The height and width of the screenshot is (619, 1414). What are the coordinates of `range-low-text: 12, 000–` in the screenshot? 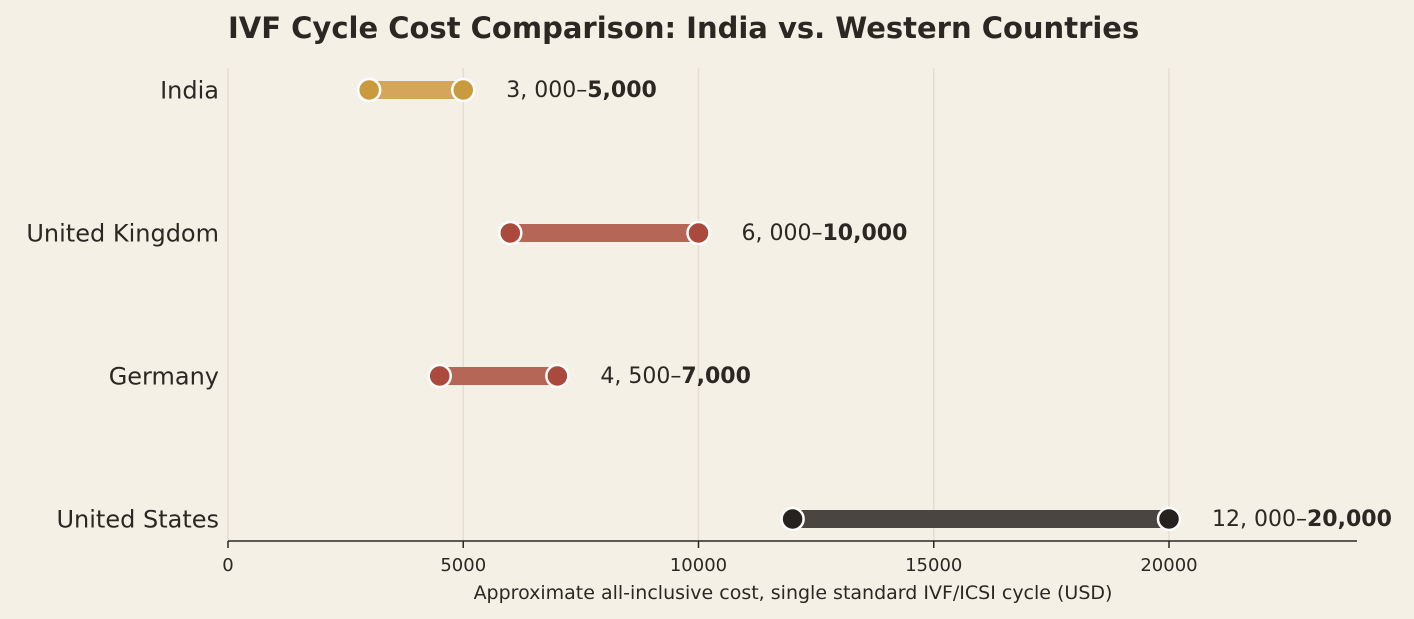 It's located at (1259, 519).